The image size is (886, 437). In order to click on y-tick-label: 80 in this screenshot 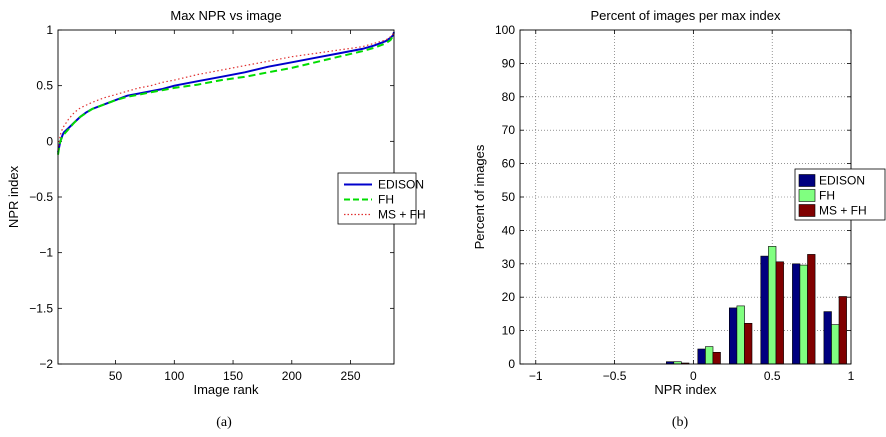, I will do `click(509, 97)`.